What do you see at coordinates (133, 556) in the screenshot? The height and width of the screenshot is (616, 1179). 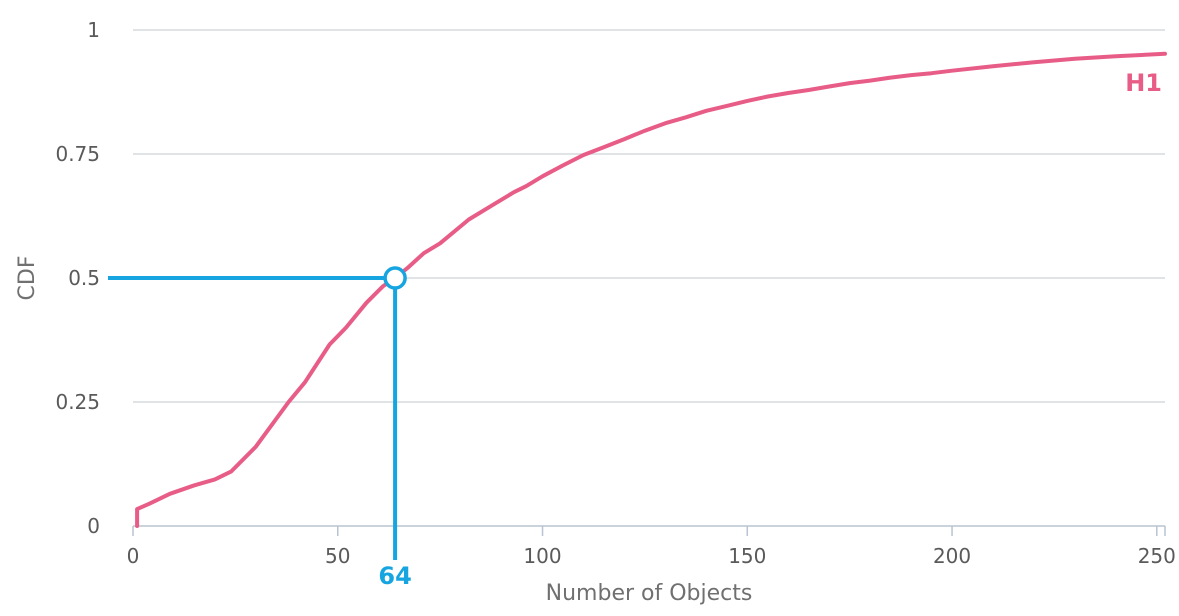 I see `x-tick-label: 0` at bounding box center [133, 556].